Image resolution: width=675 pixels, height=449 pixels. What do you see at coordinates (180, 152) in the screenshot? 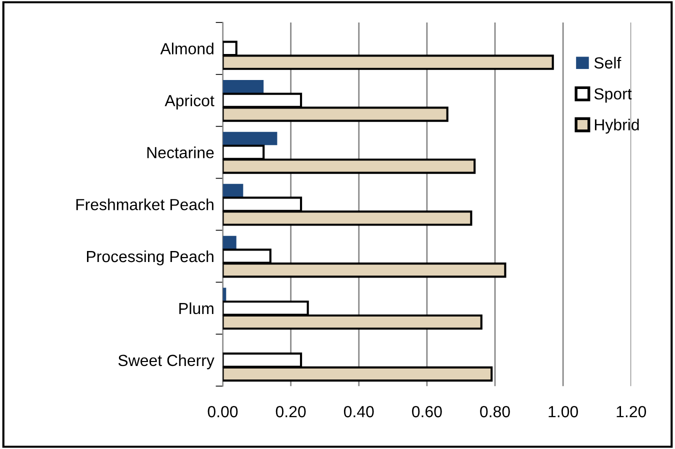
I see `y-tick-label: Nectarine` at bounding box center [180, 152].